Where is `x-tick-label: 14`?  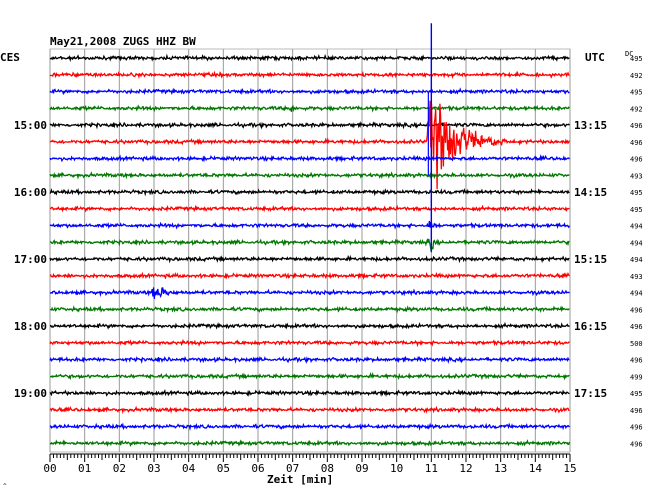
x-tick-label: 14 is located at coordinates (536, 468).